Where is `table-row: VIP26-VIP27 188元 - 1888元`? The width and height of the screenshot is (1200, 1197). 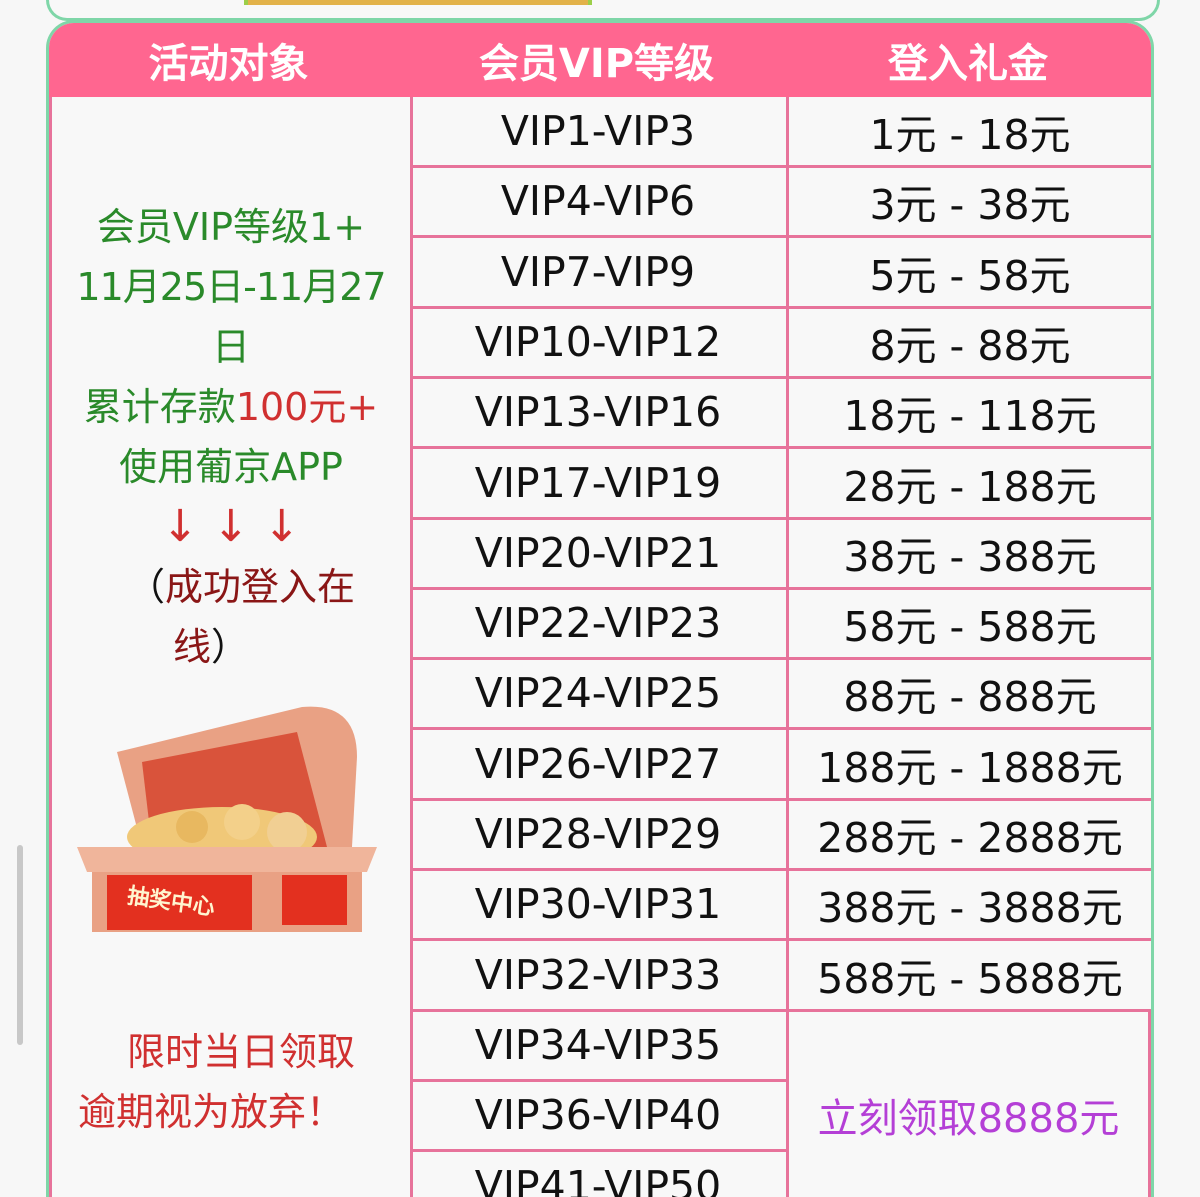
table-row: VIP26-VIP27 188元 - 1888元 is located at coordinates (780, 765).